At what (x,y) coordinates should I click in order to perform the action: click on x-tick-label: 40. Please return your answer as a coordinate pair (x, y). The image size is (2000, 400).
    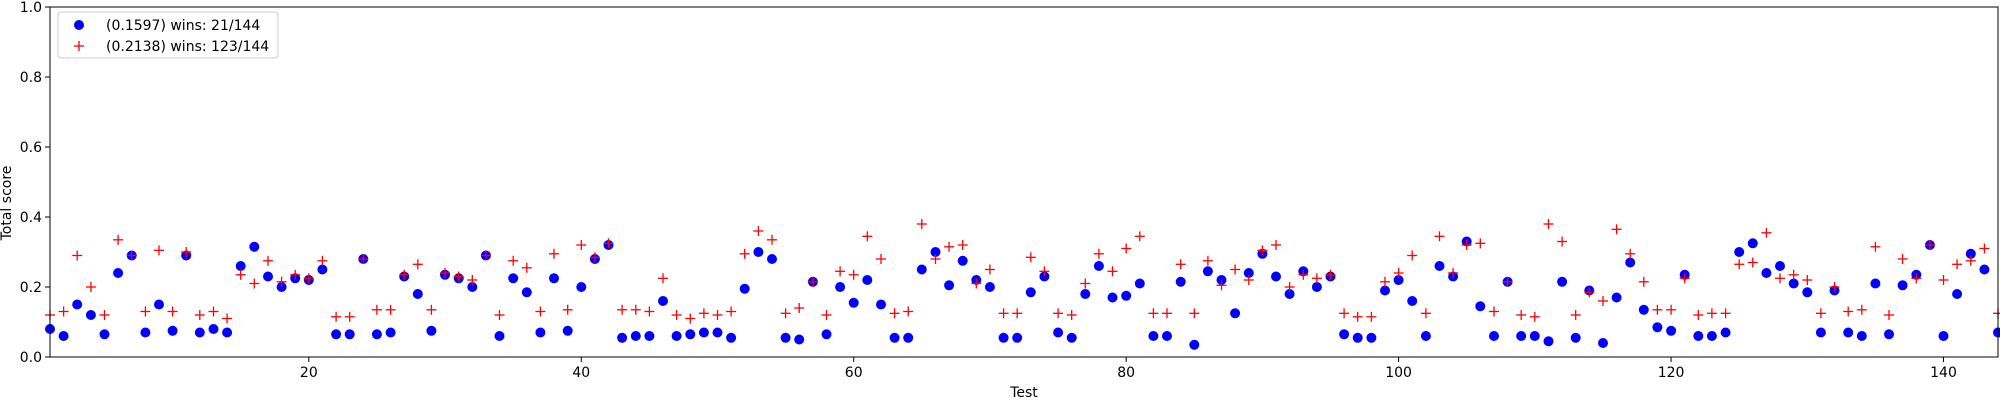
    Looking at the image, I should click on (581, 373).